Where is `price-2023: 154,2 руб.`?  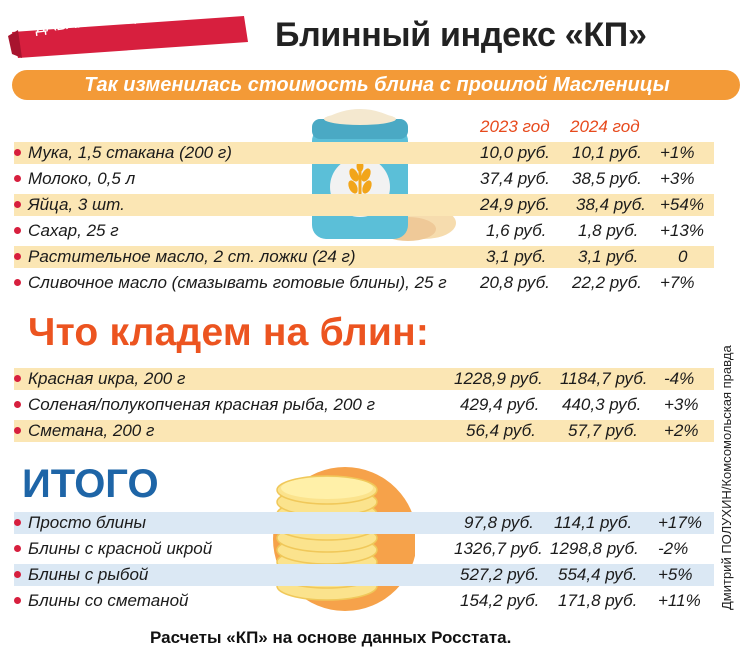 price-2023: 154,2 руб. is located at coordinates (500, 600).